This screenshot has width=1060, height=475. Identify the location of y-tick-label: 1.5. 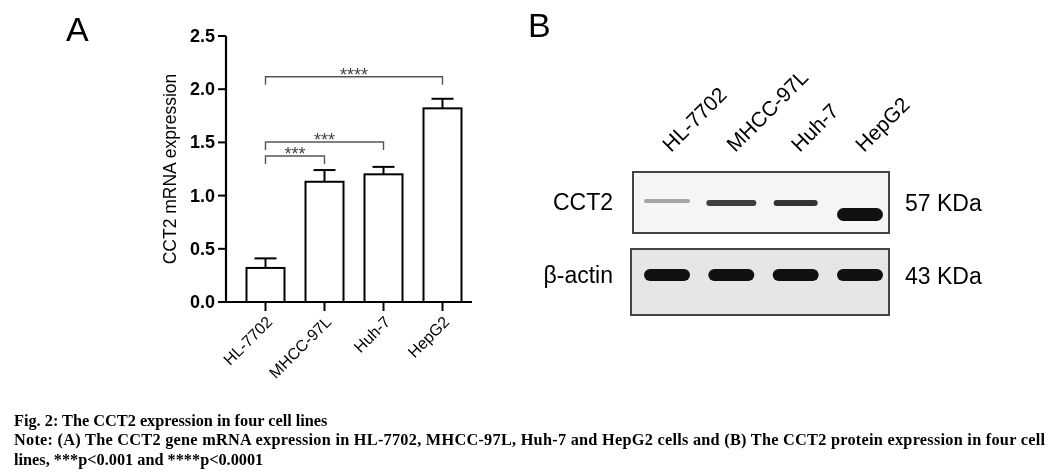
(202, 142).